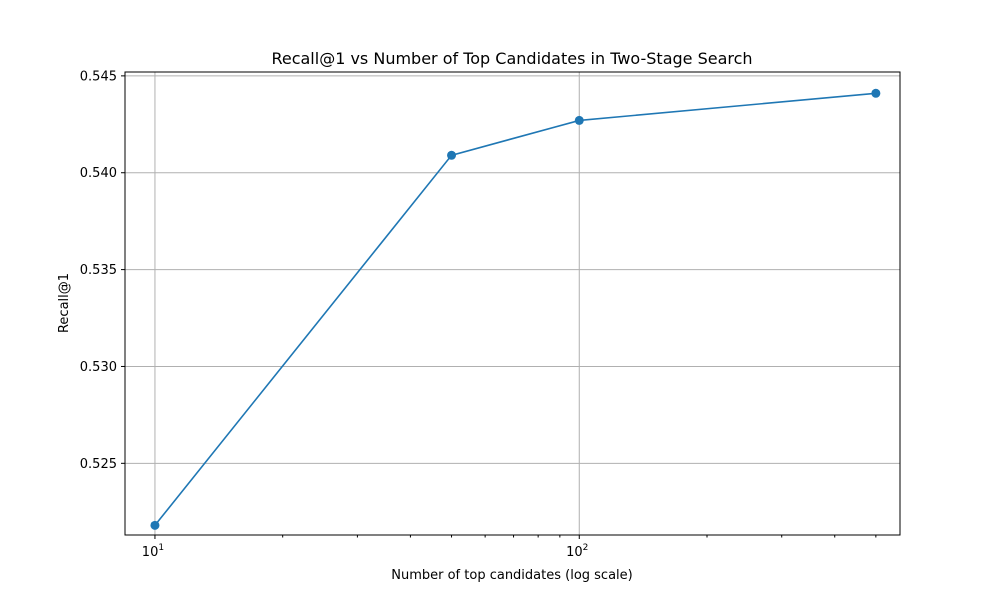 The image size is (1000, 600). Describe the element at coordinates (98, 173) in the screenshot. I see `y-tick-label: 0.540` at that location.